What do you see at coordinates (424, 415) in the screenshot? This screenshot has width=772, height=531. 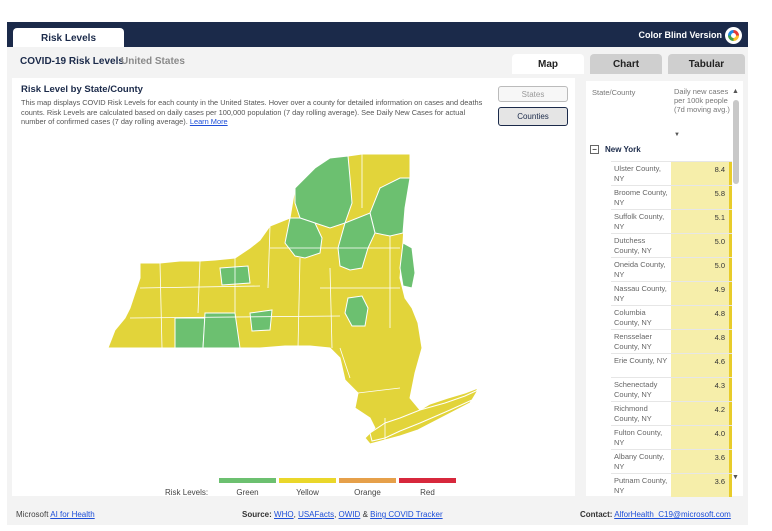 I see `long-island-shape` at bounding box center [424, 415].